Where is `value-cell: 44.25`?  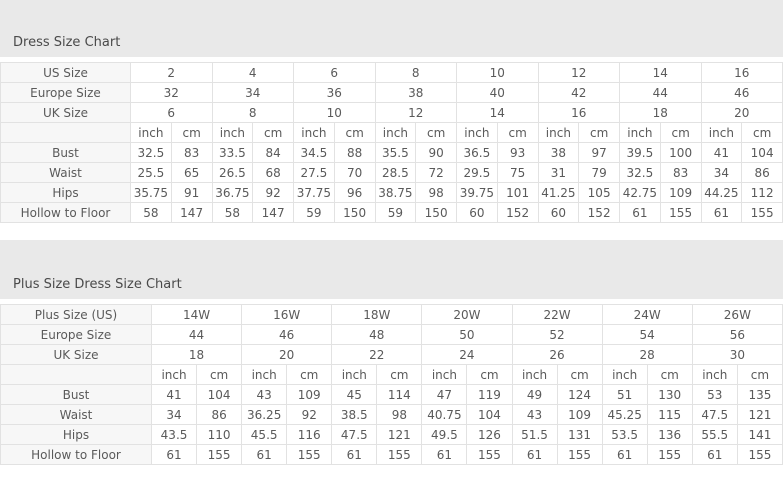 value-cell: 44.25 is located at coordinates (721, 192).